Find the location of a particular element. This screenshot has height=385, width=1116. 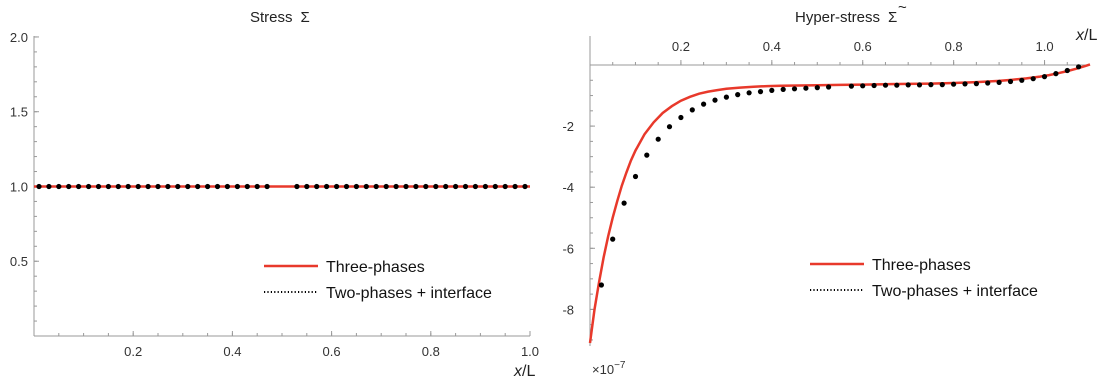

x-tick-label: 1.0 is located at coordinates (530, 351).